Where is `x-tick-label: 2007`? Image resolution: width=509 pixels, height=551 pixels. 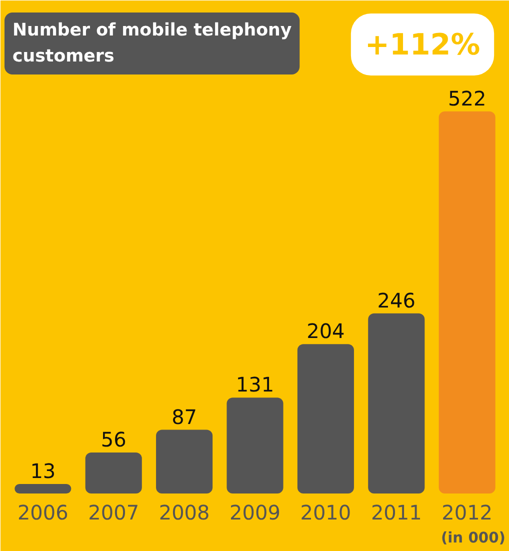 x-tick-label: 2007 is located at coordinates (114, 512).